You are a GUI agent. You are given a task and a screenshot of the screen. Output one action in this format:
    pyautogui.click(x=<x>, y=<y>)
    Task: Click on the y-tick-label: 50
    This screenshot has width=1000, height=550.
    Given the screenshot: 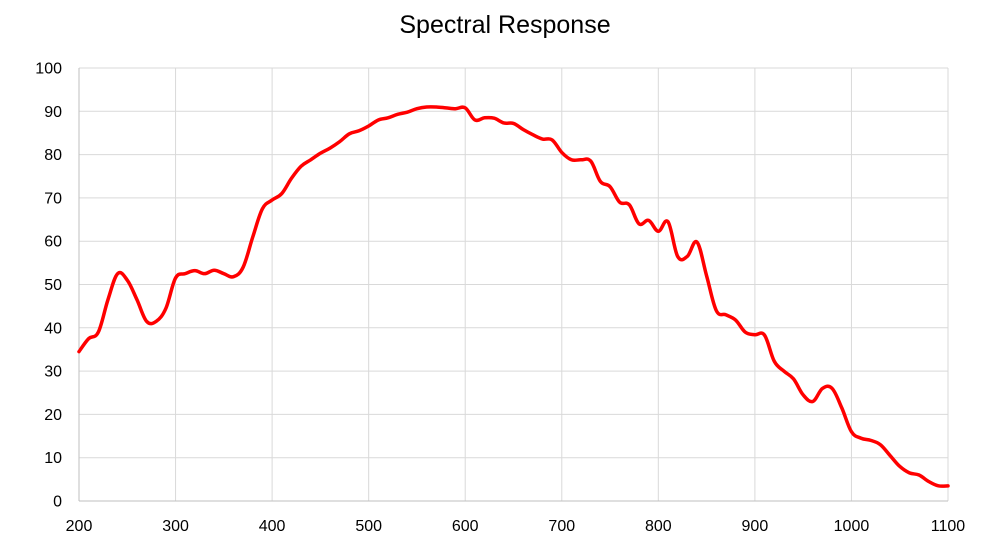 What is the action you would take?
    pyautogui.click(x=53, y=285)
    